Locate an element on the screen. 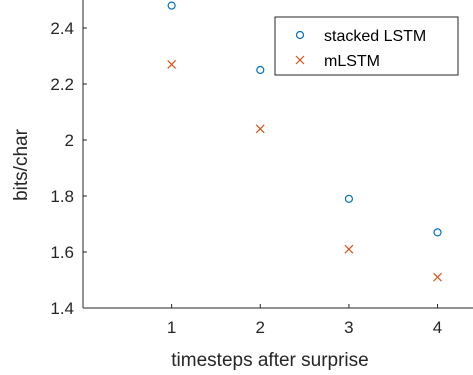 The height and width of the screenshot is (375, 473). y-tick-label: 1.8 is located at coordinates (62, 196).